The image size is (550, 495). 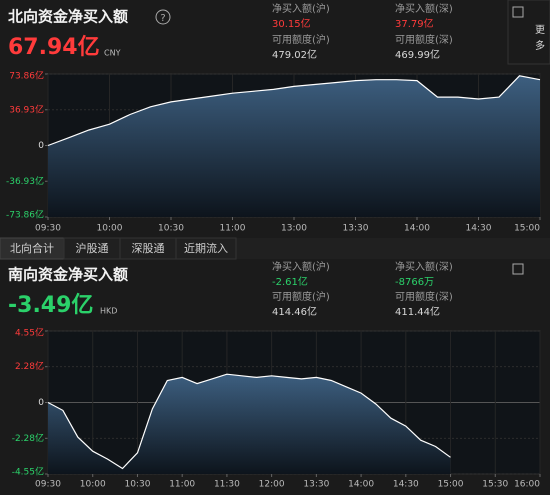 I want to click on title: 北向资金净买入额, so click(x=68, y=17).